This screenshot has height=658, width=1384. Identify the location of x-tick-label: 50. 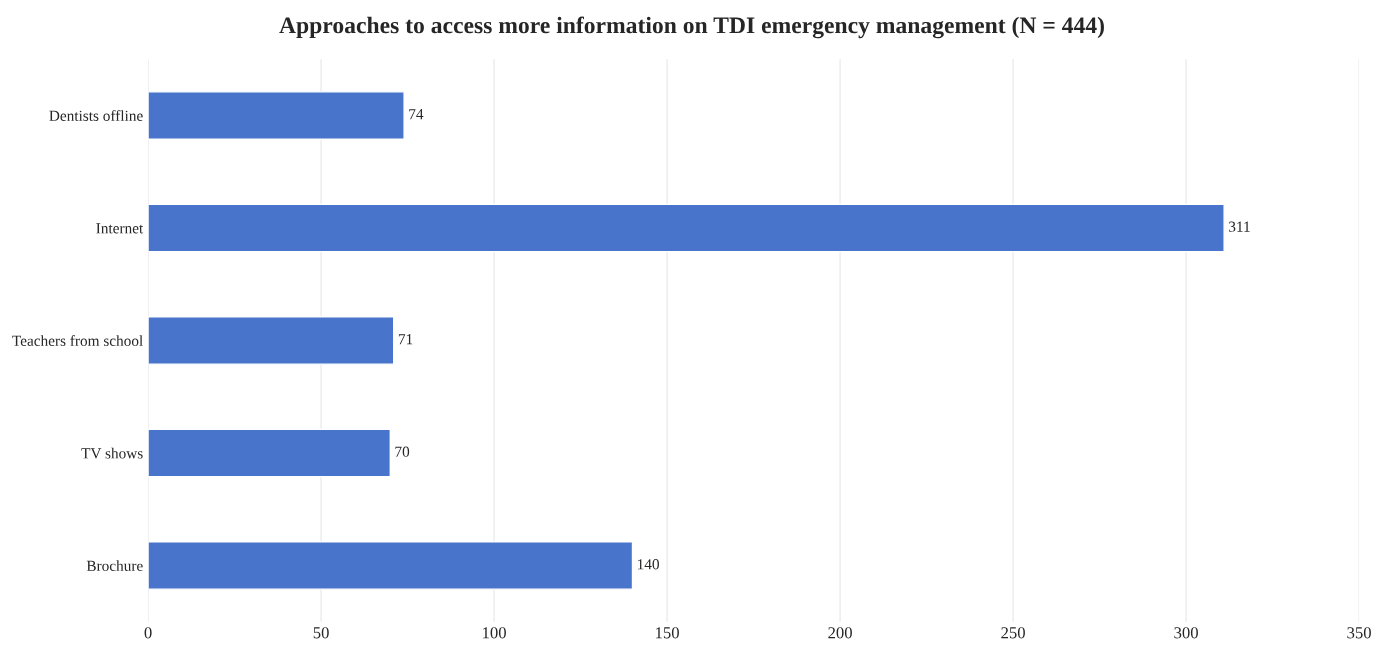
(321, 633).